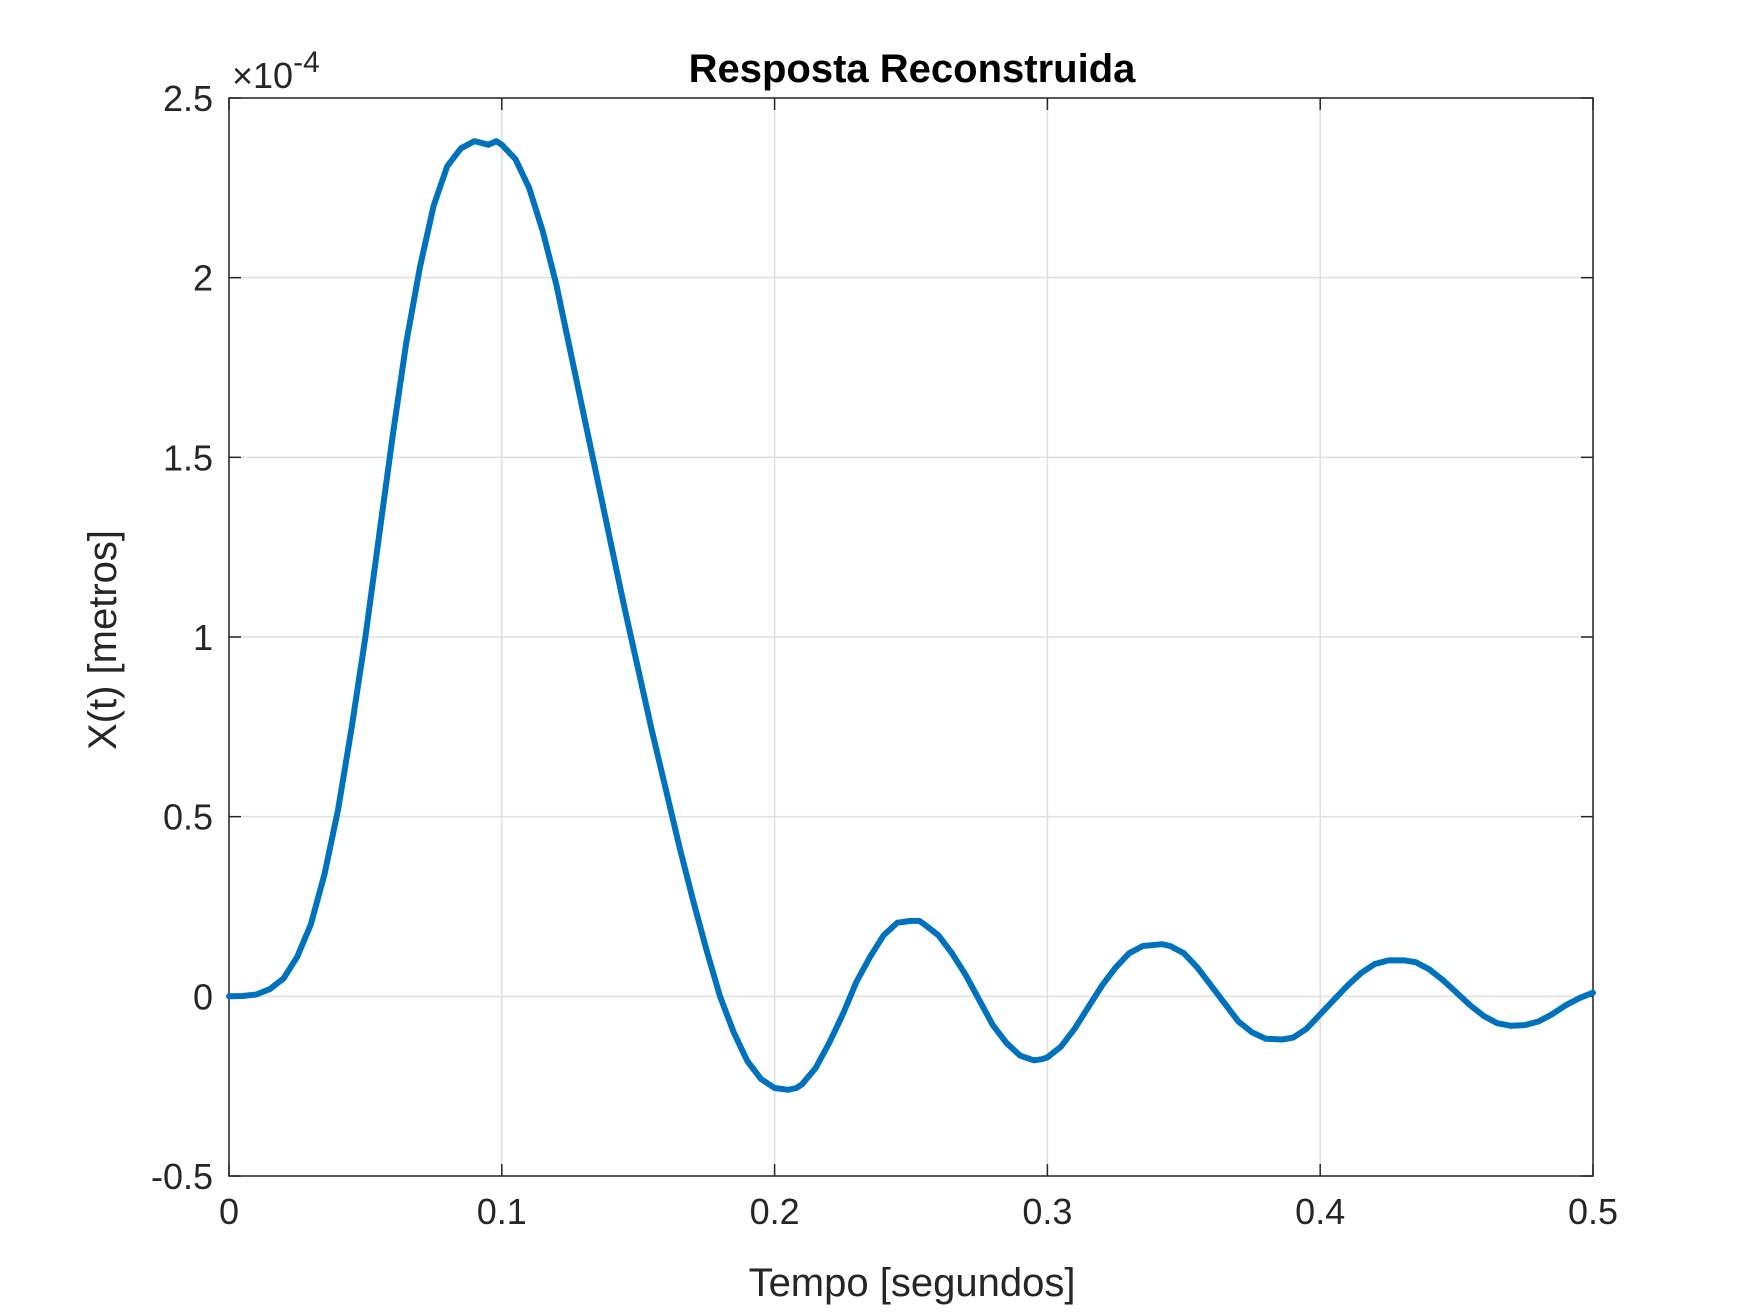 The width and height of the screenshot is (1750, 1313). What do you see at coordinates (1593, 1211) in the screenshot?
I see `x-tick-label: 0.5` at bounding box center [1593, 1211].